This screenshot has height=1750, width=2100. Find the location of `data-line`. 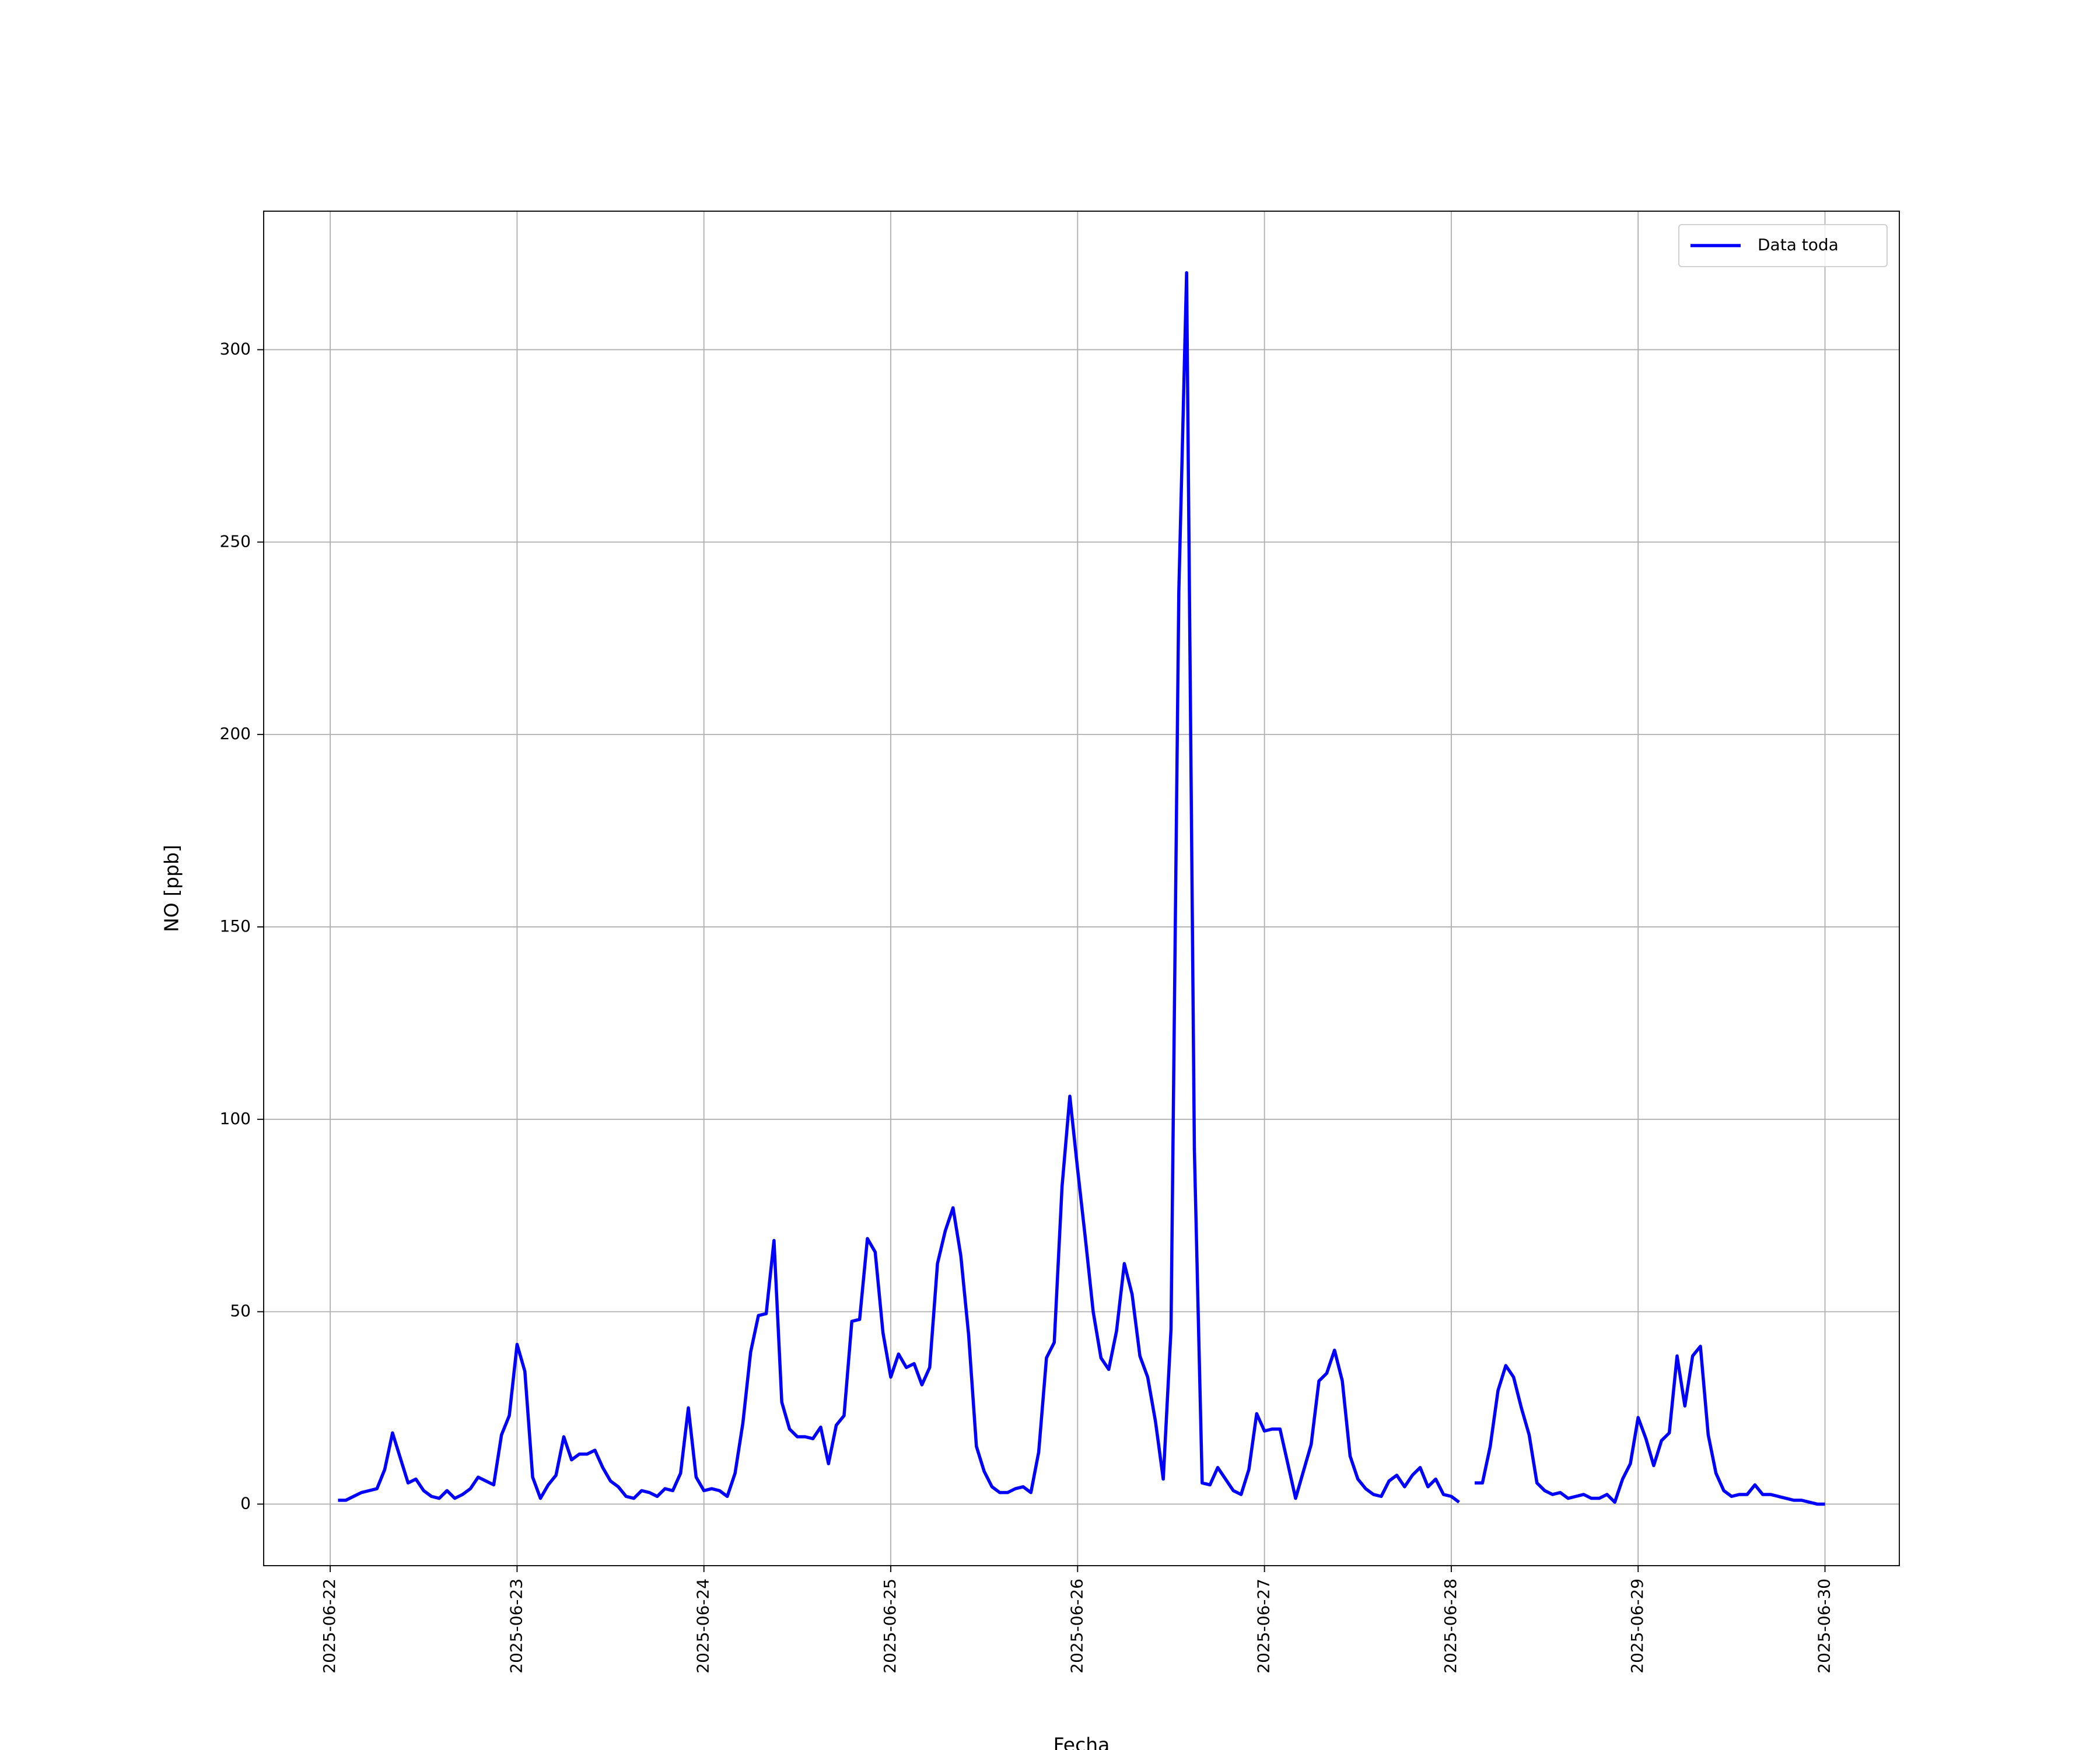

data-line is located at coordinates (1650, 1426).